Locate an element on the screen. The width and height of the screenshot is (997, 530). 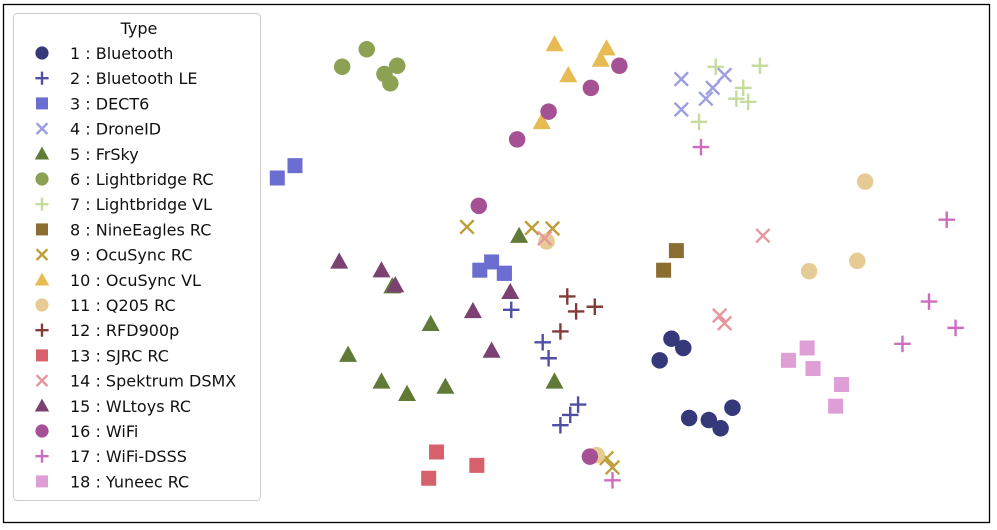
legend-label-3: 3 : DECT6 is located at coordinates (109, 103).